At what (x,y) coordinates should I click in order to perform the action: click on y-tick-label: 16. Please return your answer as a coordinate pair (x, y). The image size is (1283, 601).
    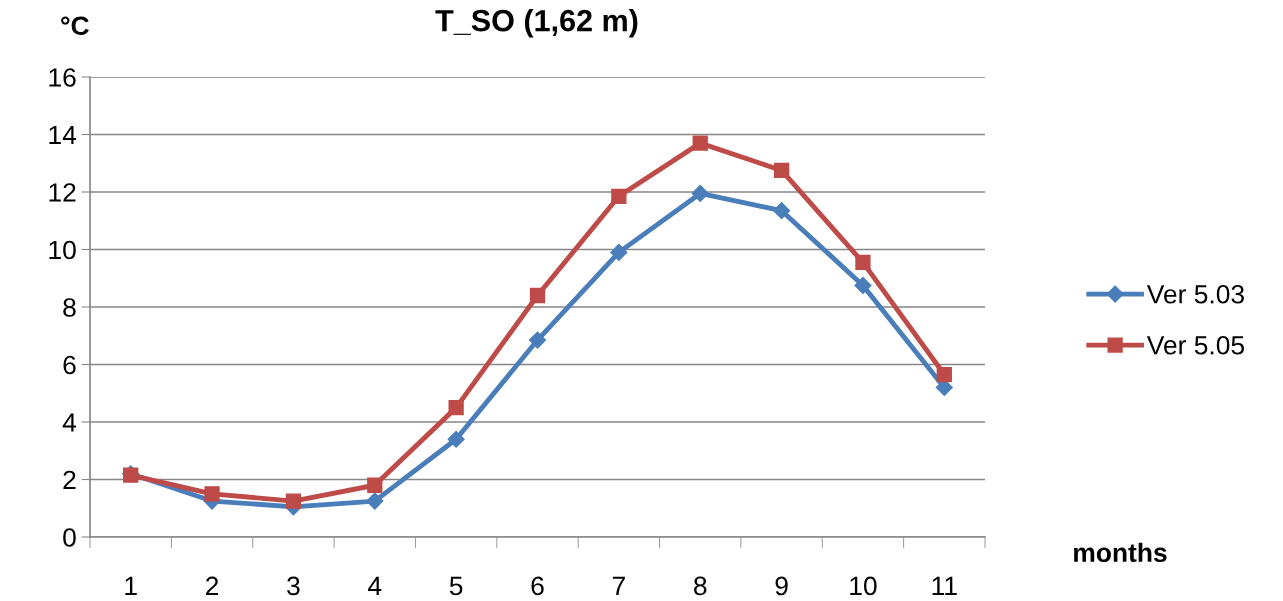
    Looking at the image, I should click on (62, 77).